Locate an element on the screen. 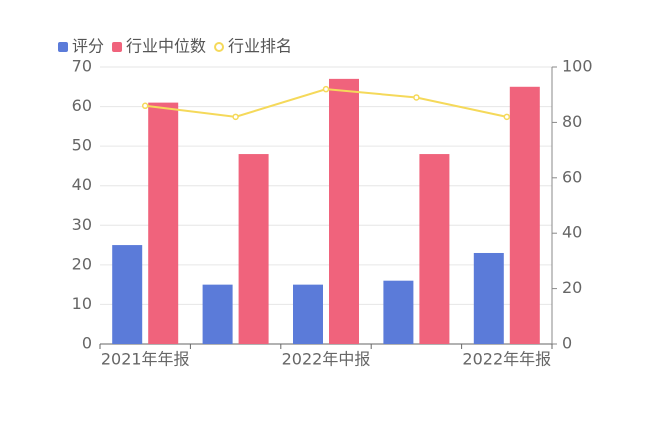 The height and width of the screenshot is (432, 648). legend: 评分 行业中位数 行业排名 is located at coordinates (175, 46).